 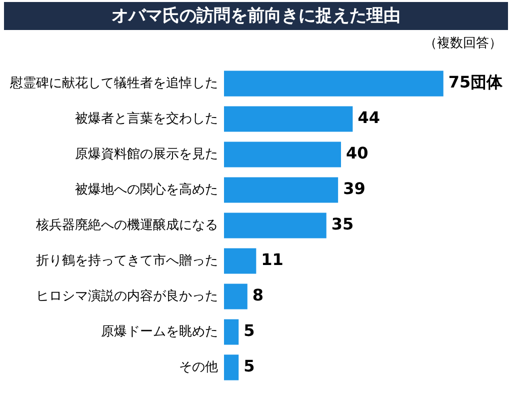 I want to click on y-tick-label: 核兵器廃絶への機運醸成になる, so click(x=126, y=224).